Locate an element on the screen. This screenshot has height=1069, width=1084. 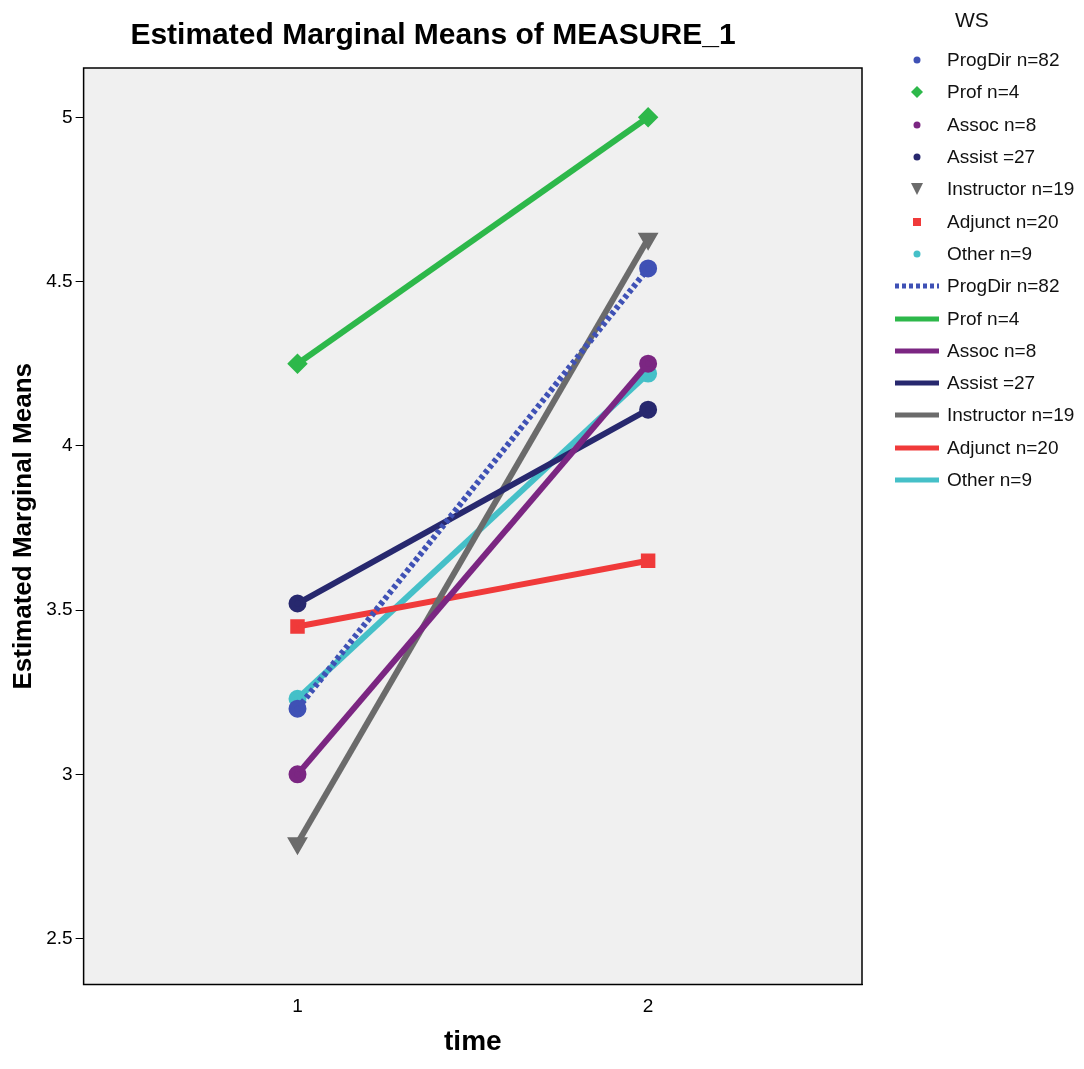
chart-title: Estimated Marginal Means of MEASURE_1 is located at coordinates (433, 34).